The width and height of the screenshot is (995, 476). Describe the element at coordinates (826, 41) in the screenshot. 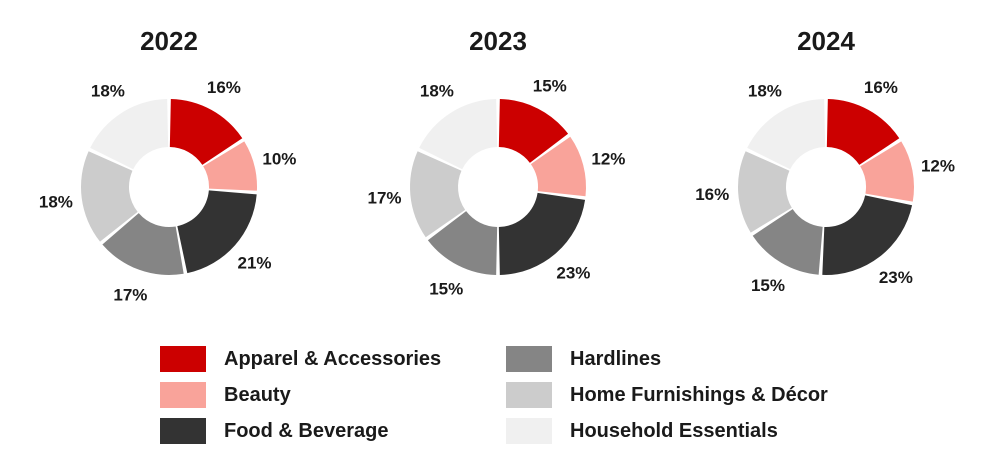

I see `chart-title: 2024` at that location.